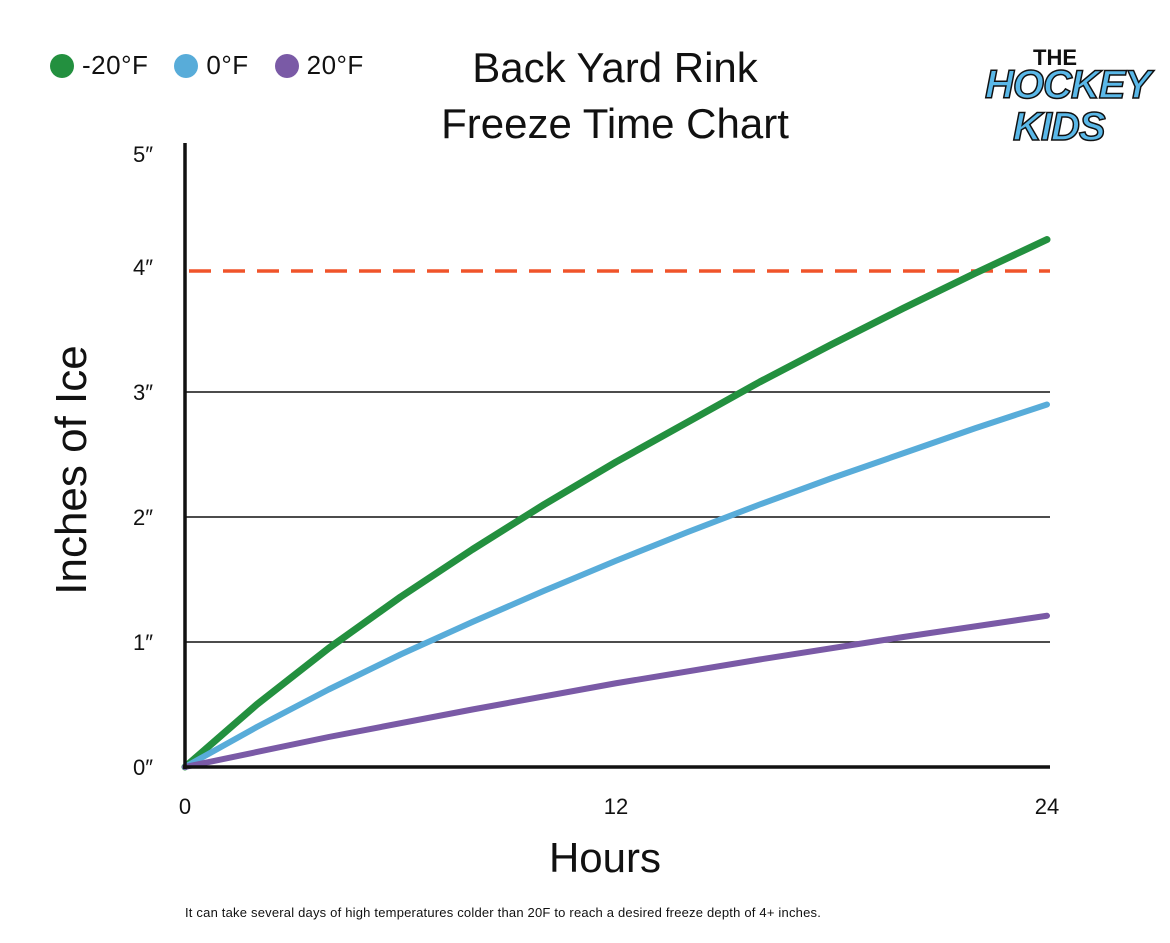  Describe the element at coordinates (1068, 85) in the screenshot. I see `logo-text-hockey: HOCKEY` at that location.